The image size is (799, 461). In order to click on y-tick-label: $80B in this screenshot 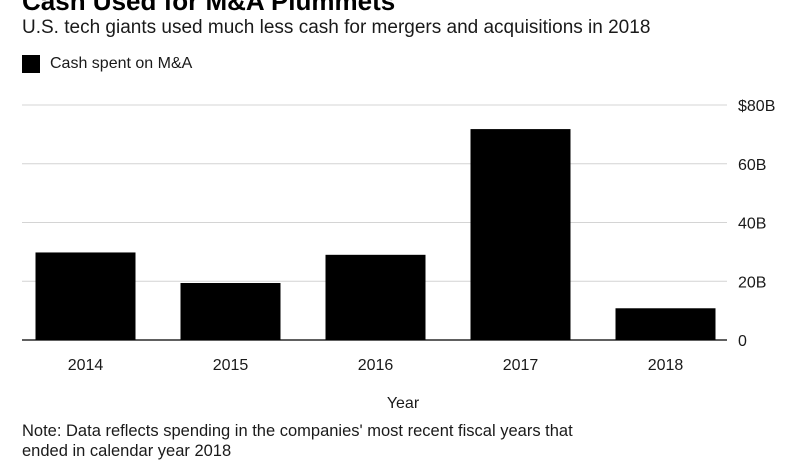, I will do `click(756, 106)`.